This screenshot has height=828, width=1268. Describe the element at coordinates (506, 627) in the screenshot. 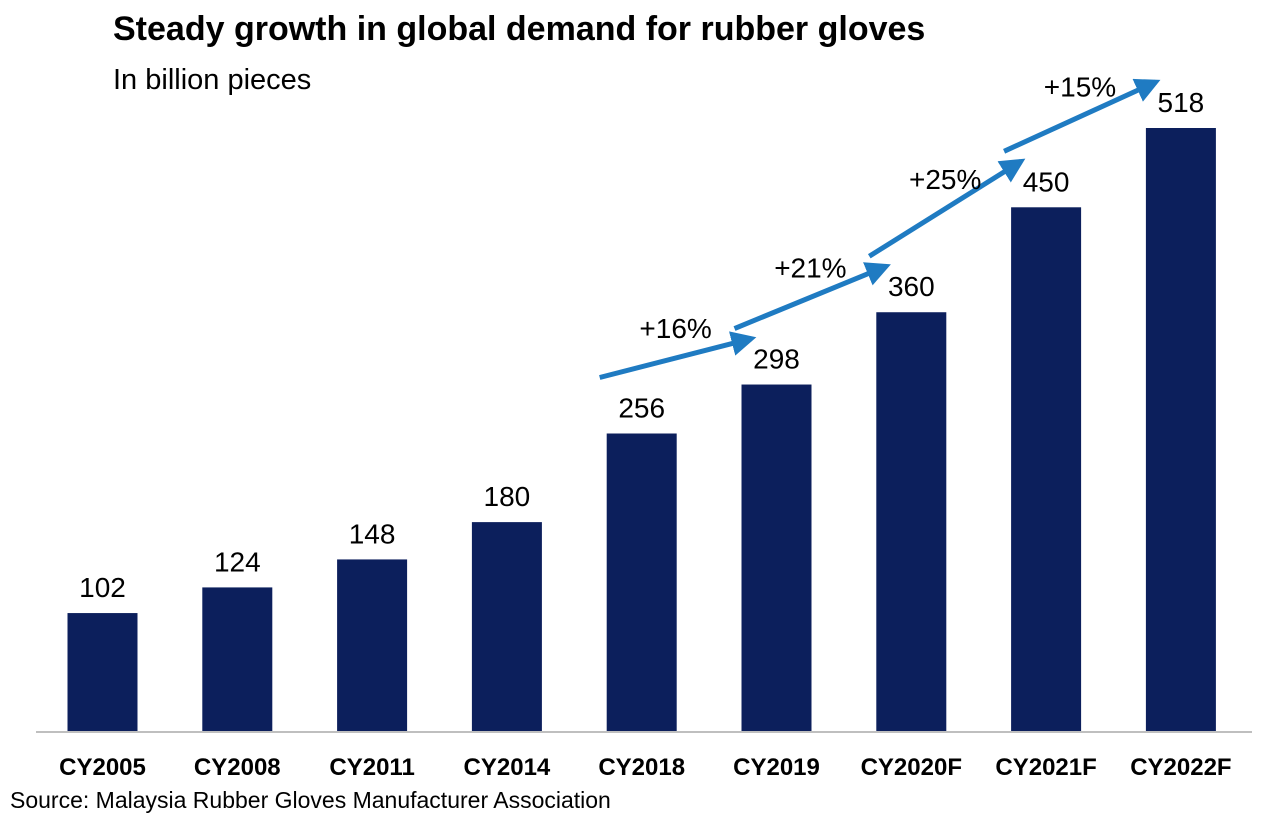

I see `bar-cy2014` at that location.